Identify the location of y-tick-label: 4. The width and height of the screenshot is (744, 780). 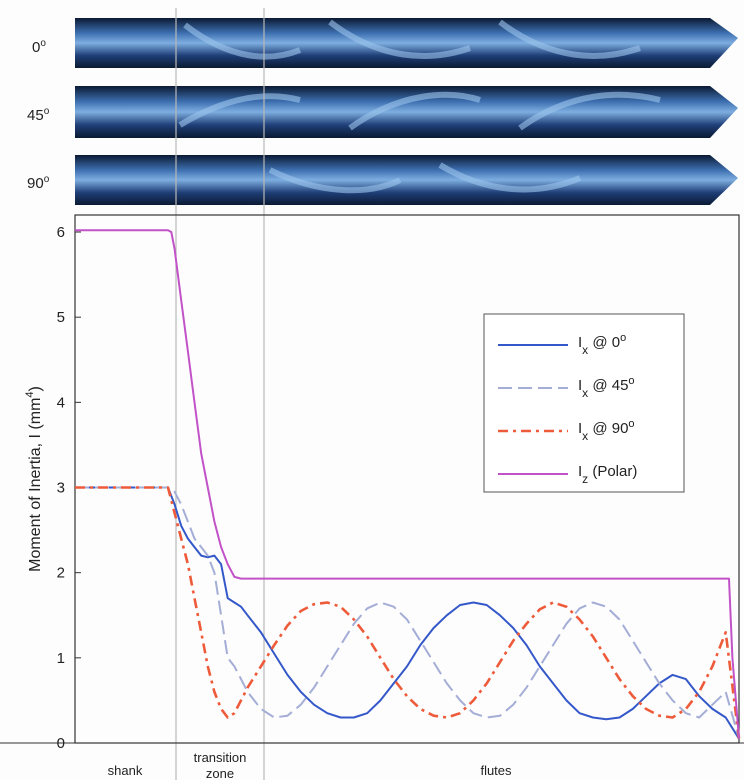
(61, 402).